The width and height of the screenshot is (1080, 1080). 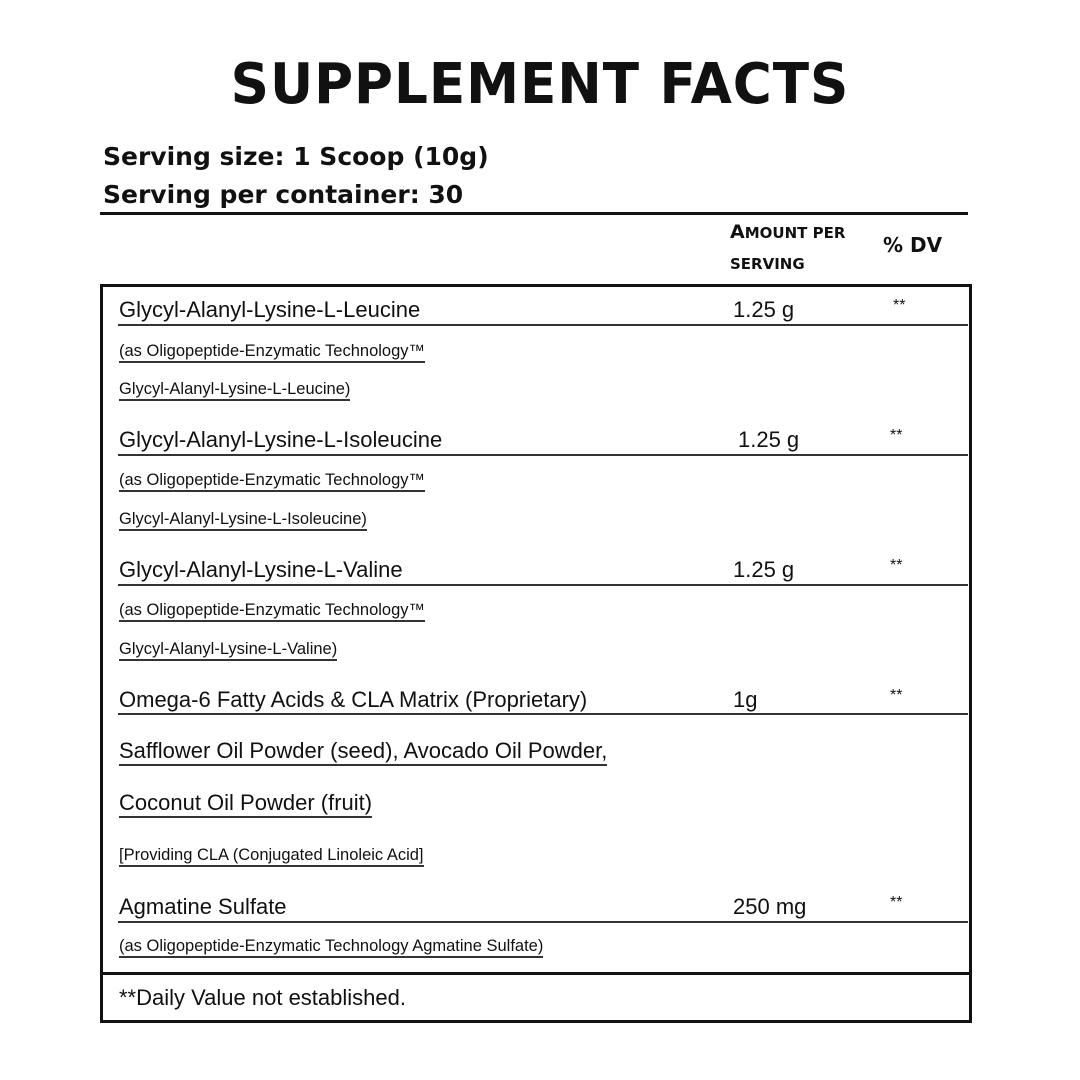 What do you see at coordinates (283, 194) in the screenshot?
I see `servings-per-container: Serving per container: 30` at bounding box center [283, 194].